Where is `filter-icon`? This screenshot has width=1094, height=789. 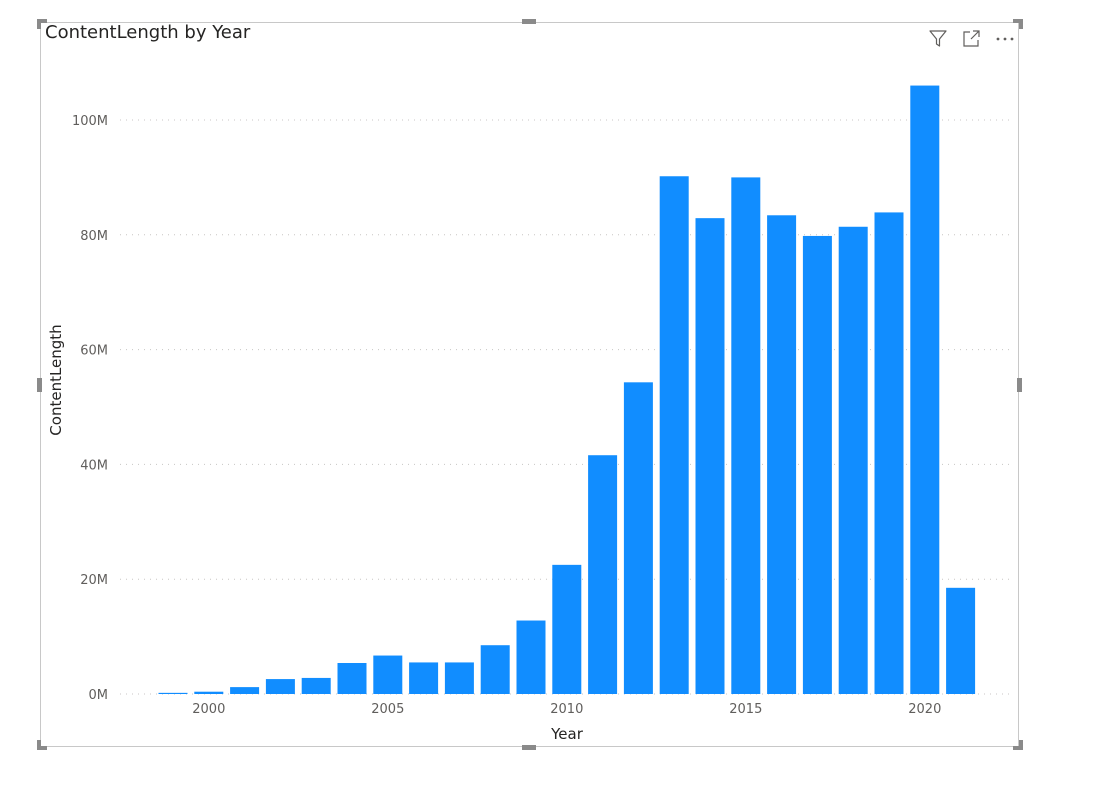 filter-icon is located at coordinates (938, 39).